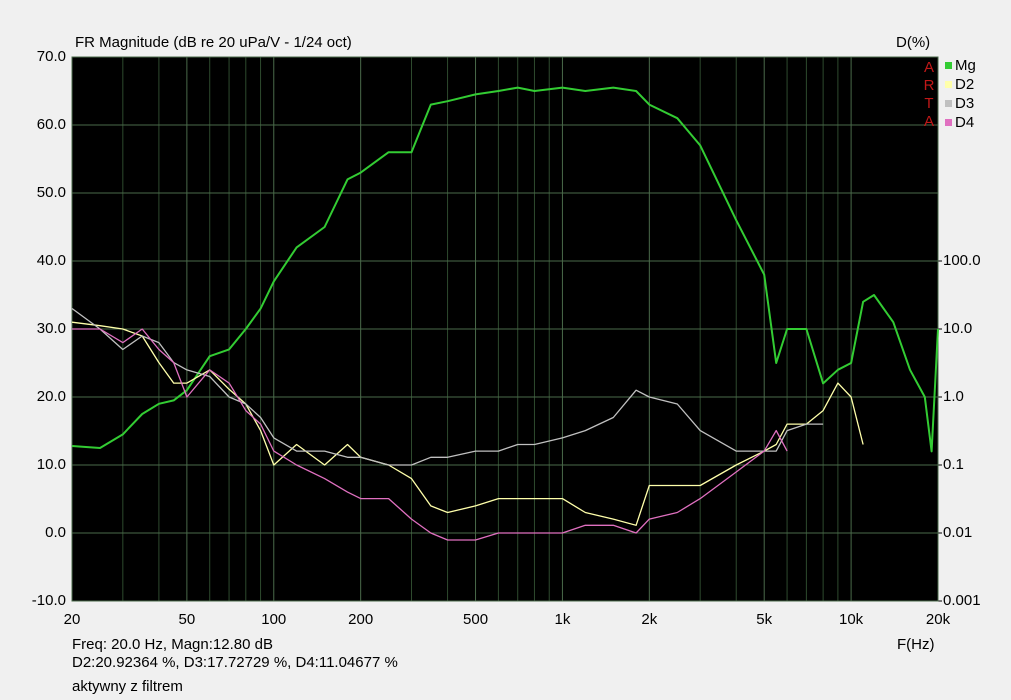 The image size is (1011, 700). Describe the element at coordinates (851, 619) in the screenshot. I see `x-tick-label: 10k` at that location.